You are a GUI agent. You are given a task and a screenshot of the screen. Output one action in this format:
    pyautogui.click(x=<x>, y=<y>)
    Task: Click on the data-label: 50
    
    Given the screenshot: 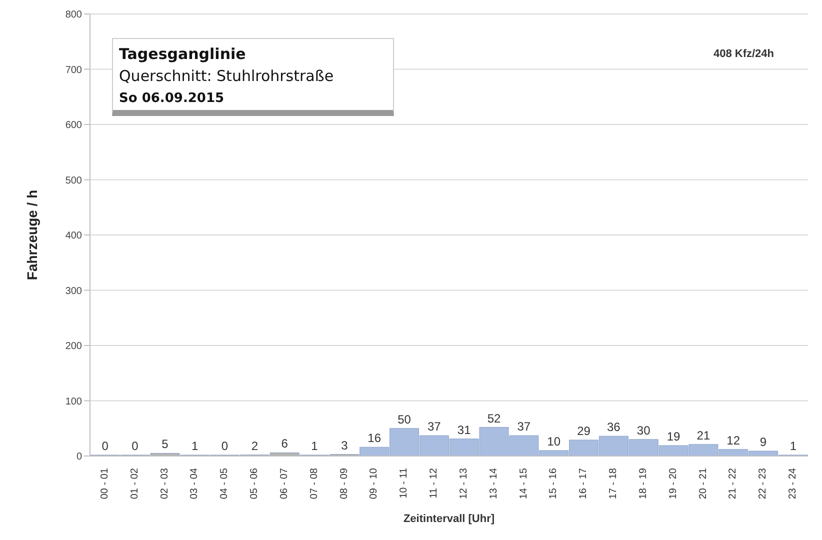 What is the action you would take?
    pyautogui.click(x=405, y=419)
    